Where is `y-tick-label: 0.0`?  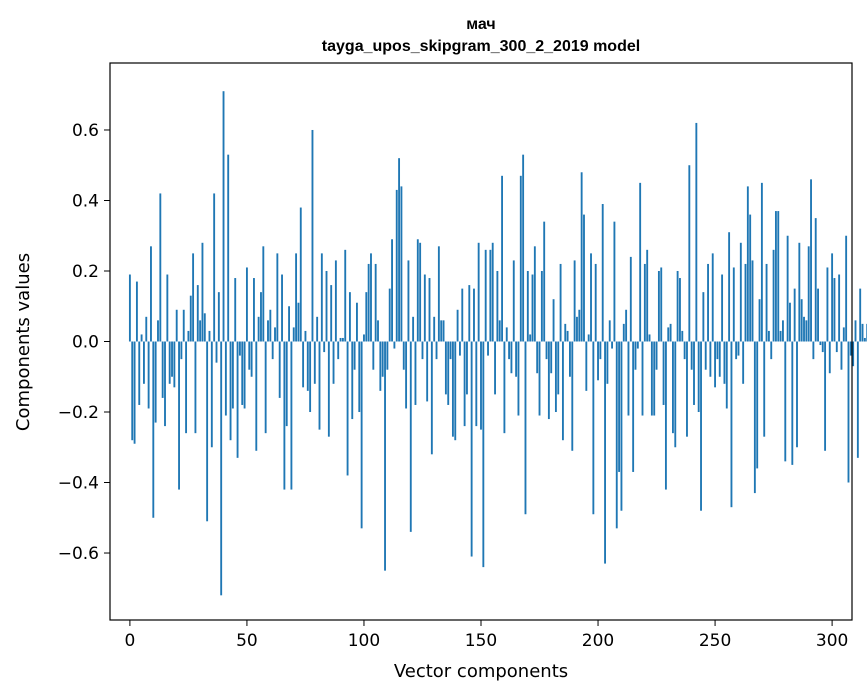
y-tick-label: 0.0 is located at coordinates (85, 343).